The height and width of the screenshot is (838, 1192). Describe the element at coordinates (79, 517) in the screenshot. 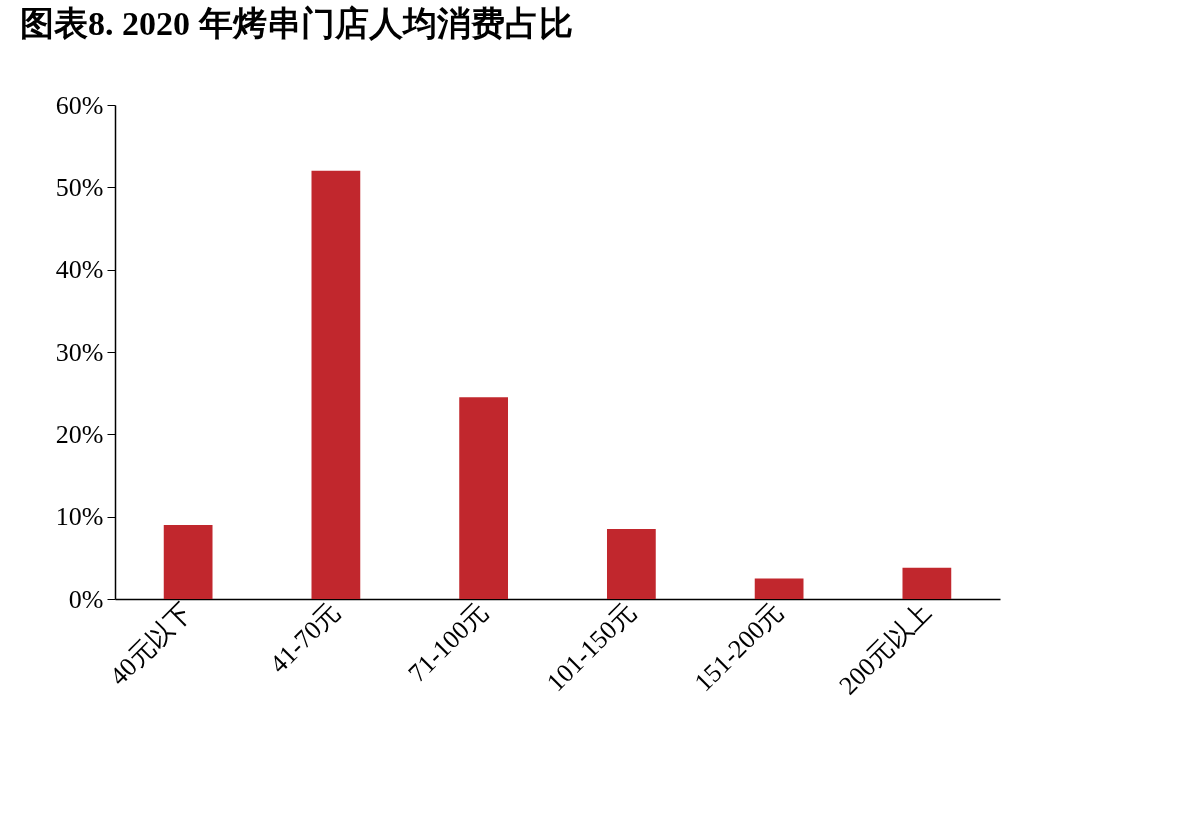

I see `y-tick-label: 10%` at that location.